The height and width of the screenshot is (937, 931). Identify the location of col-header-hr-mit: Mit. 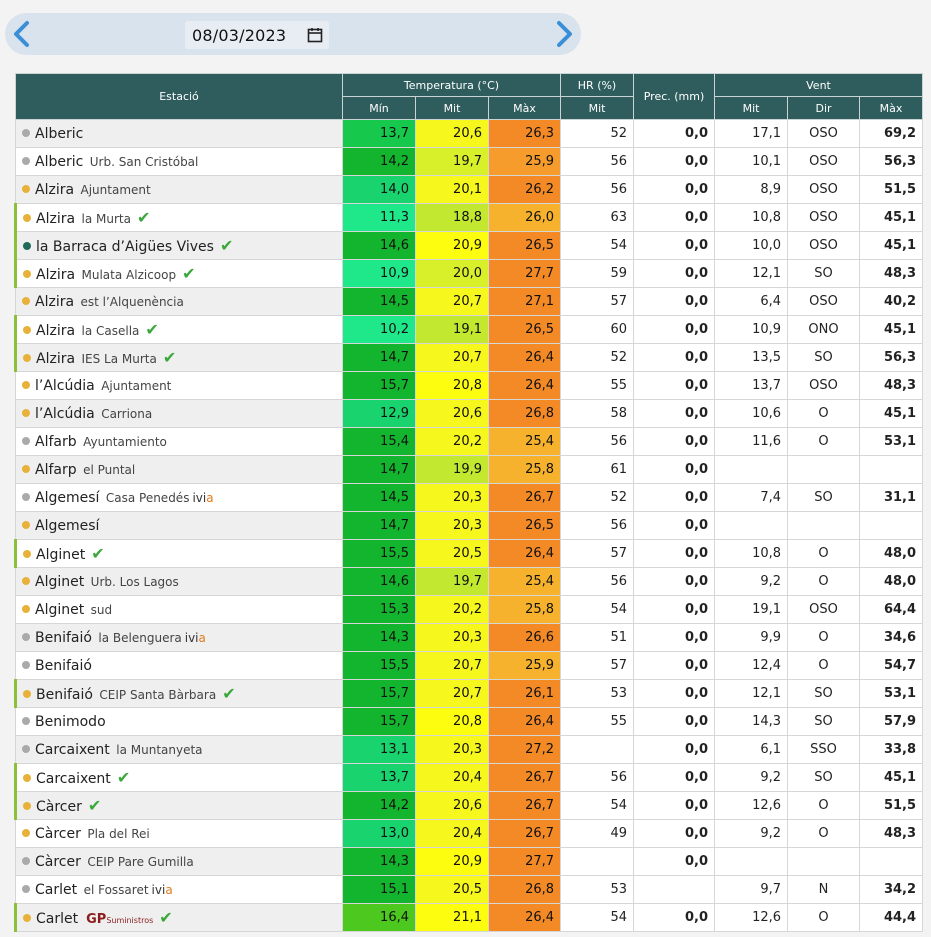
(597, 108).